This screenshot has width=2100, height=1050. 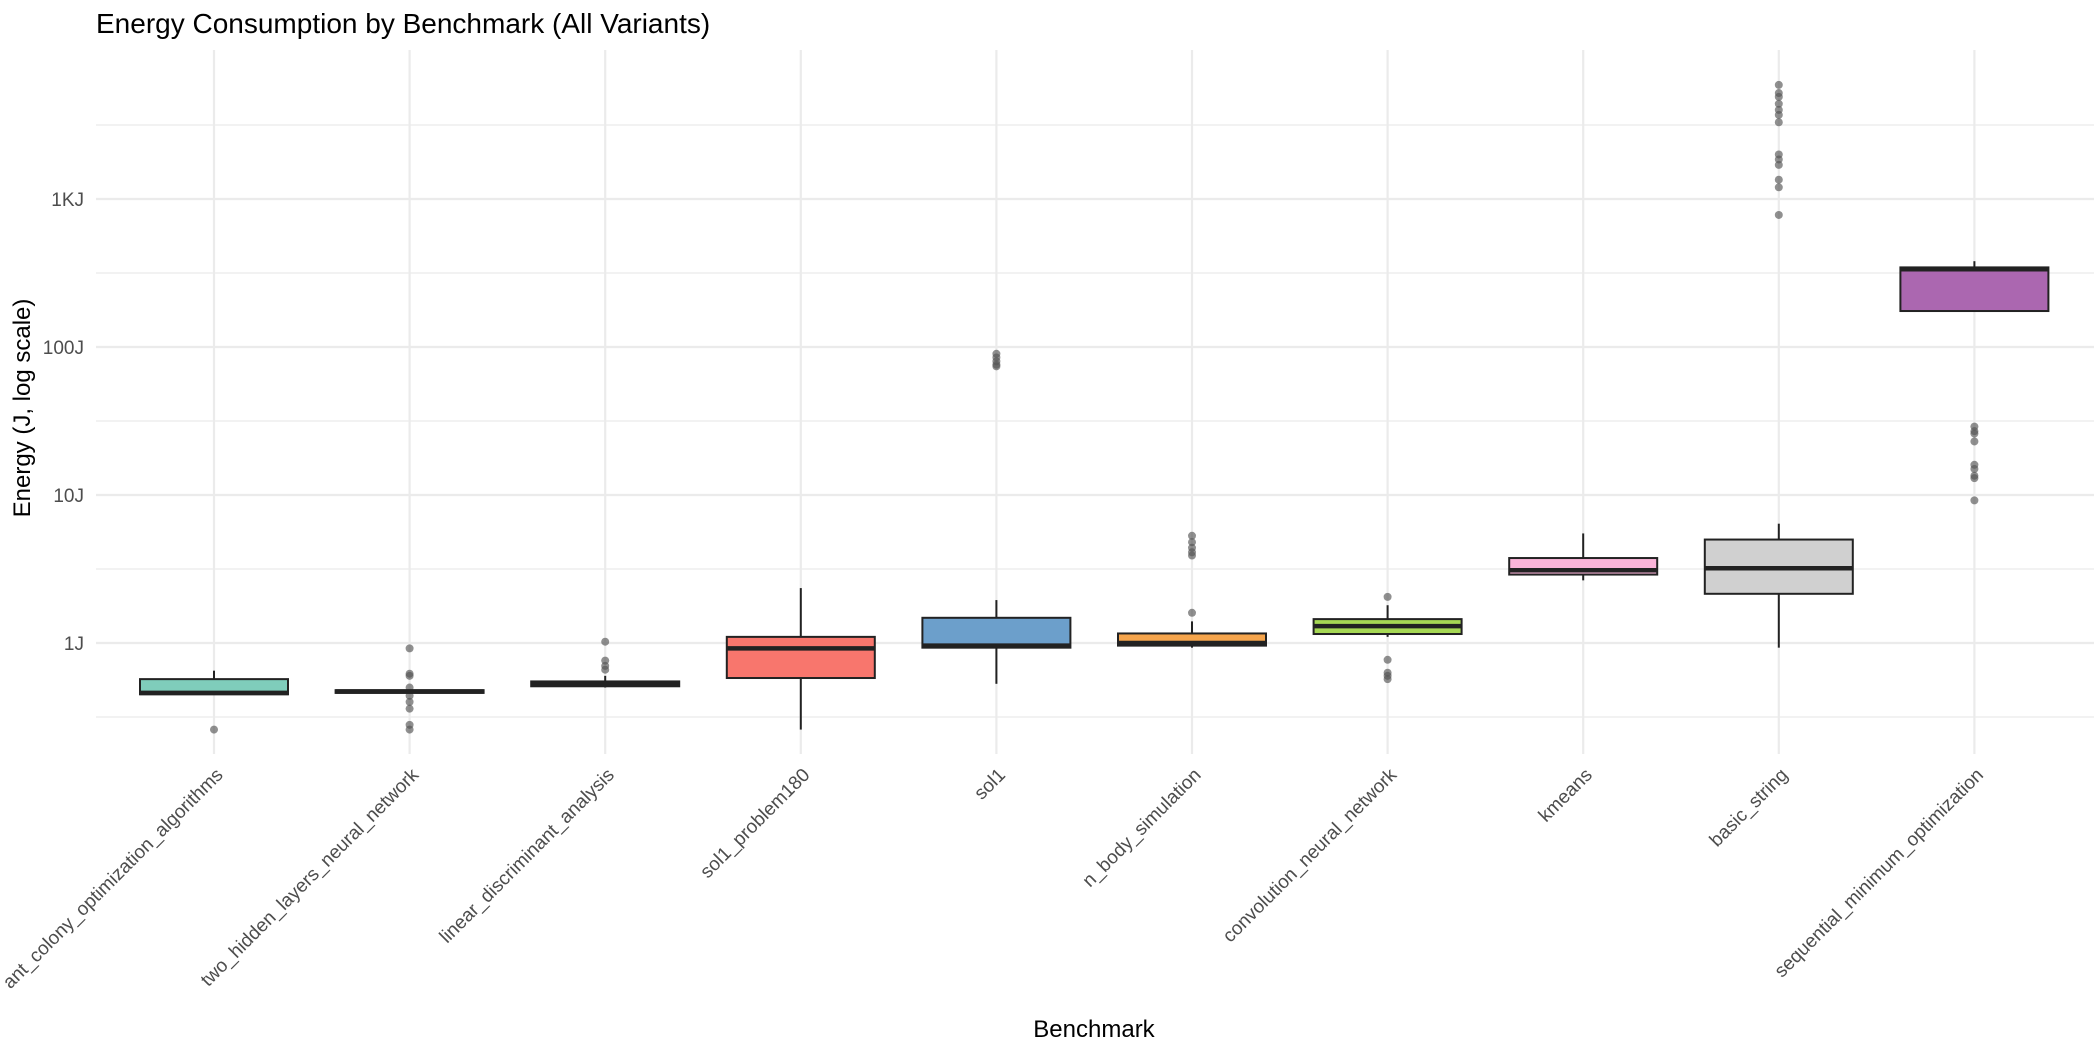 I want to click on y-axis-tick-labels: 1J 10J 100J 1KJ, so click(x=63, y=422).